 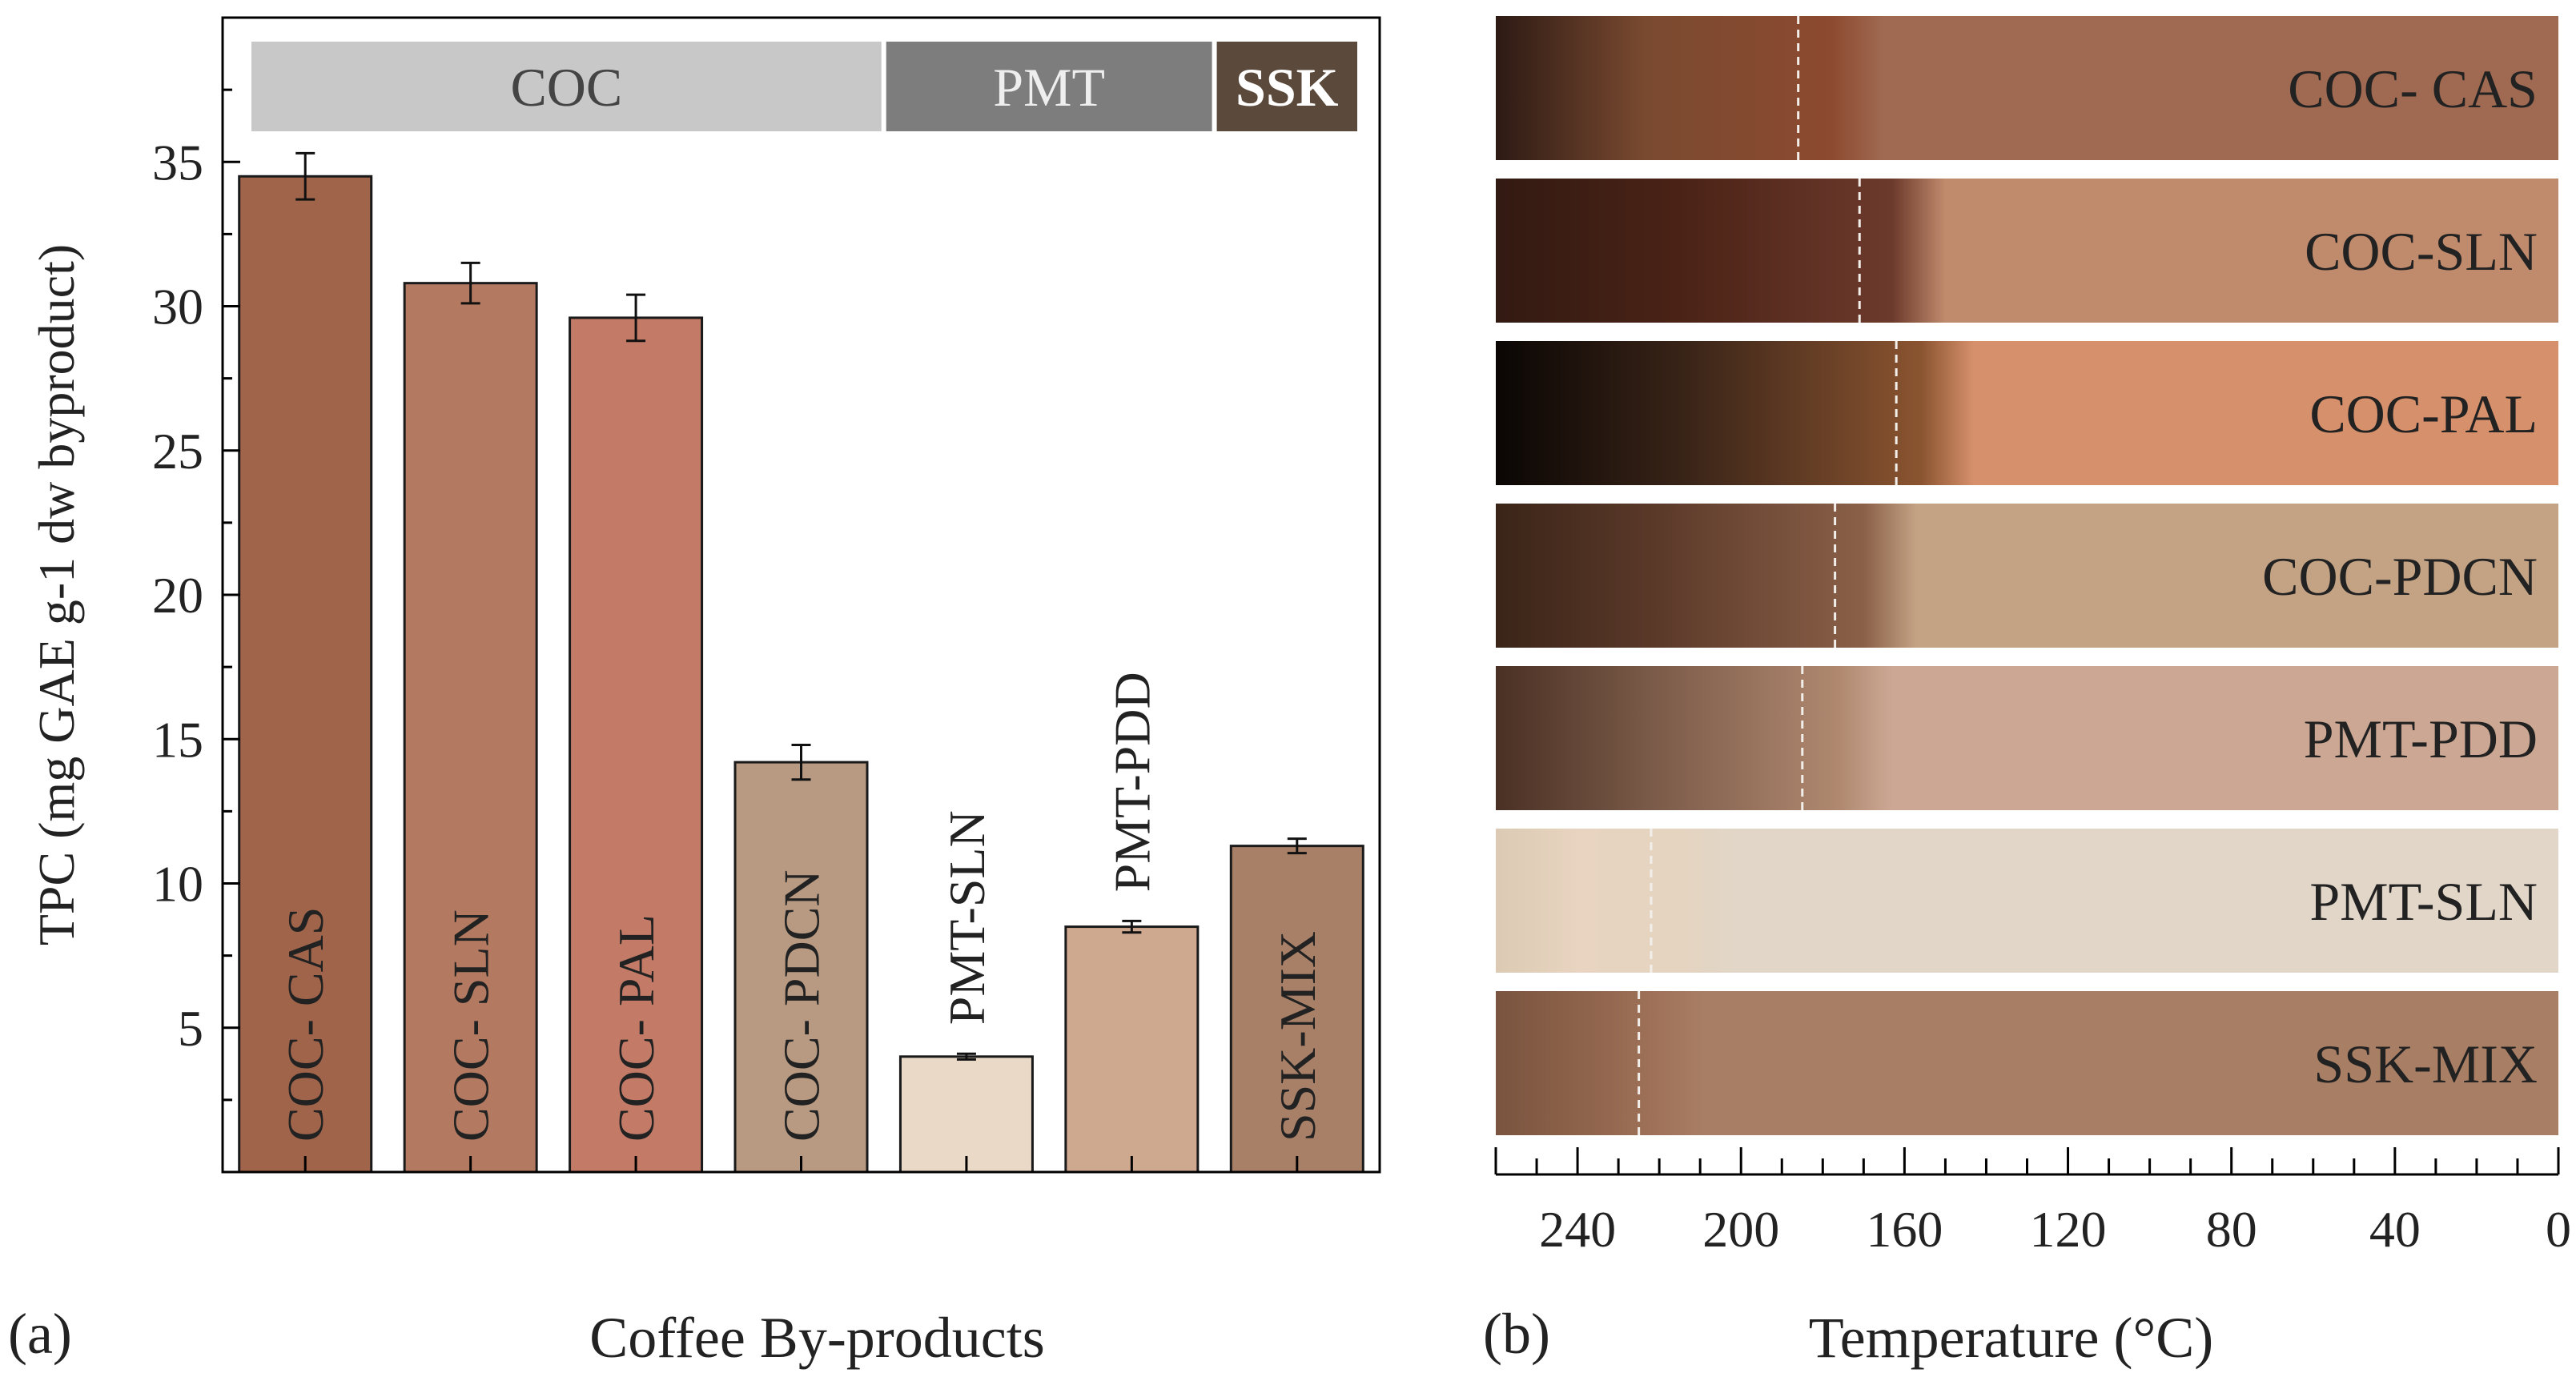 What do you see at coordinates (2558, 1229) in the screenshot?
I see `x-tick-label: 0` at bounding box center [2558, 1229].